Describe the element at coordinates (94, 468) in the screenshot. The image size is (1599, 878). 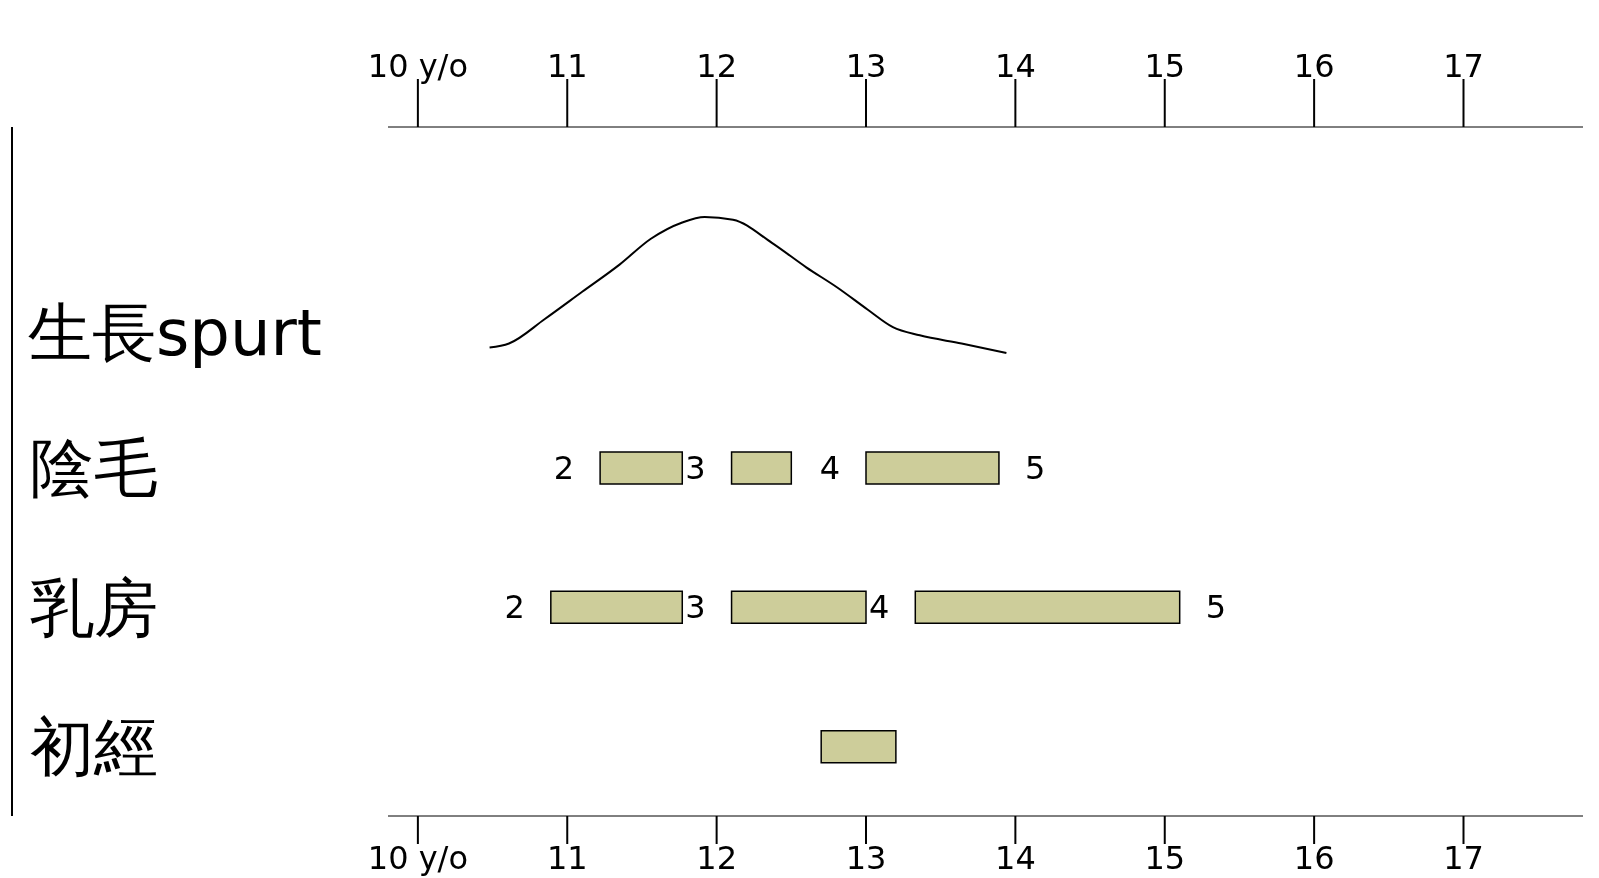
I see `y-tick-label: 陰毛` at that location.